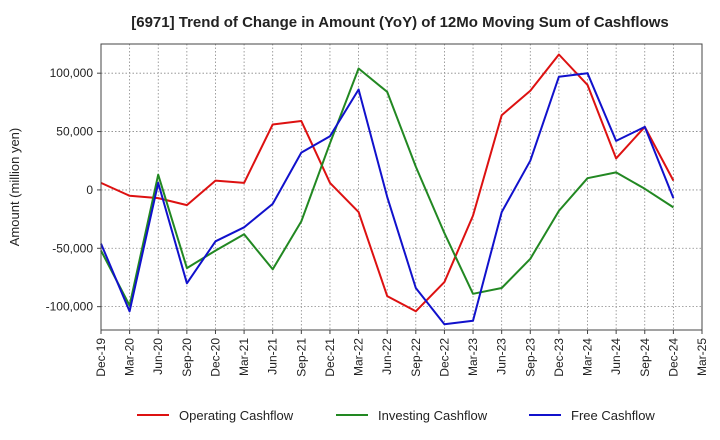  Describe the element at coordinates (70, 307) in the screenshot. I see `y-tick-label: -100,000` at that location.